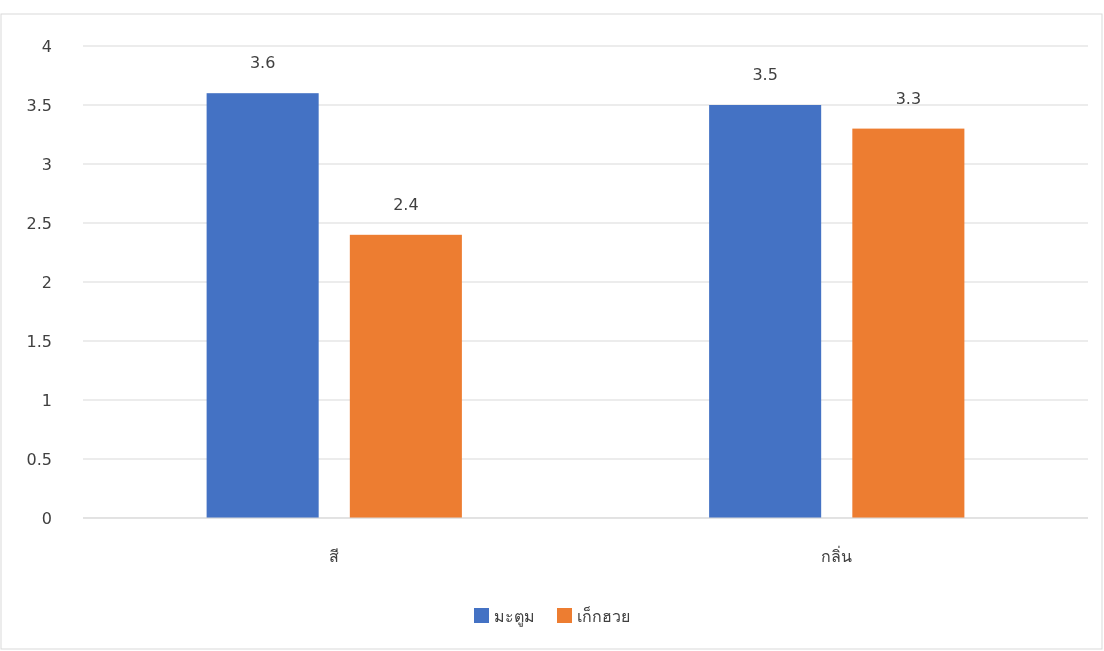 The width and height of the screenshot is (1104, 651). What do you see at coordinates (765, 74) in the screenshot?
I see `data-label: 3.5` at bounding box center [765, 74].